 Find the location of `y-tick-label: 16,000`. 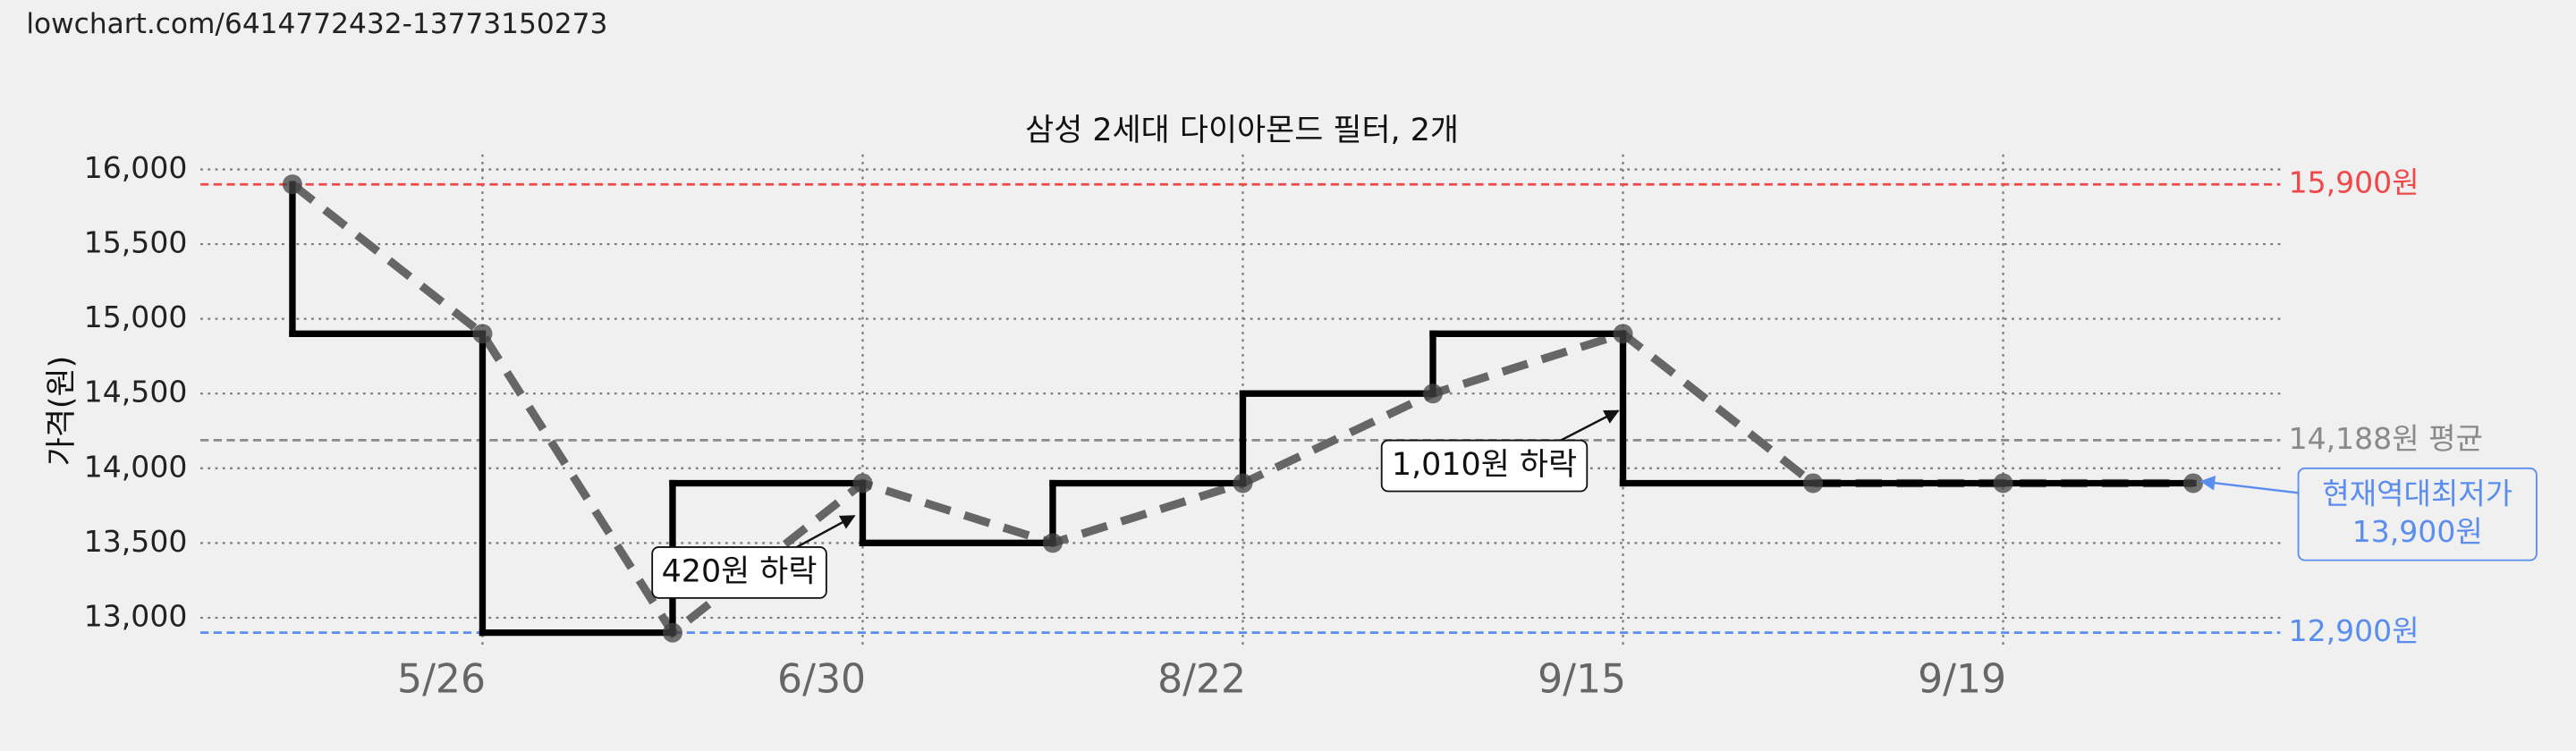

y-tick-label: 16,000 is located at coordinates (136, 167).